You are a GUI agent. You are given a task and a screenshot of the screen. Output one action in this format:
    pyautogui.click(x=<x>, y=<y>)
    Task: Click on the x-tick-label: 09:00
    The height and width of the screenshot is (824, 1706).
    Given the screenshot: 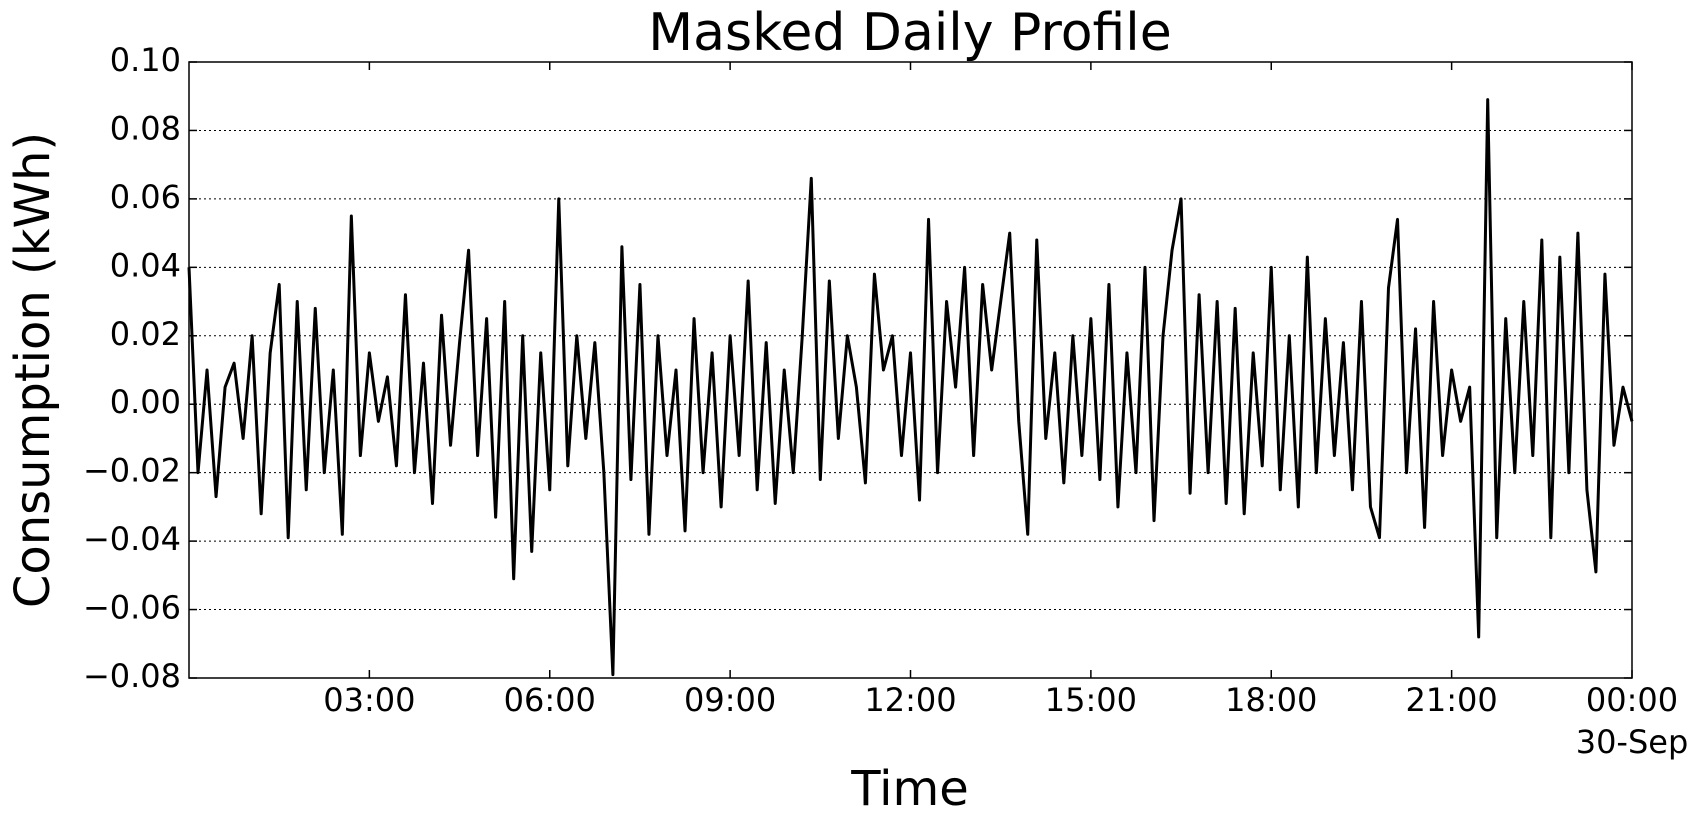 What is the action you would take?
    pyautogui.click(x=730, y=700)
    